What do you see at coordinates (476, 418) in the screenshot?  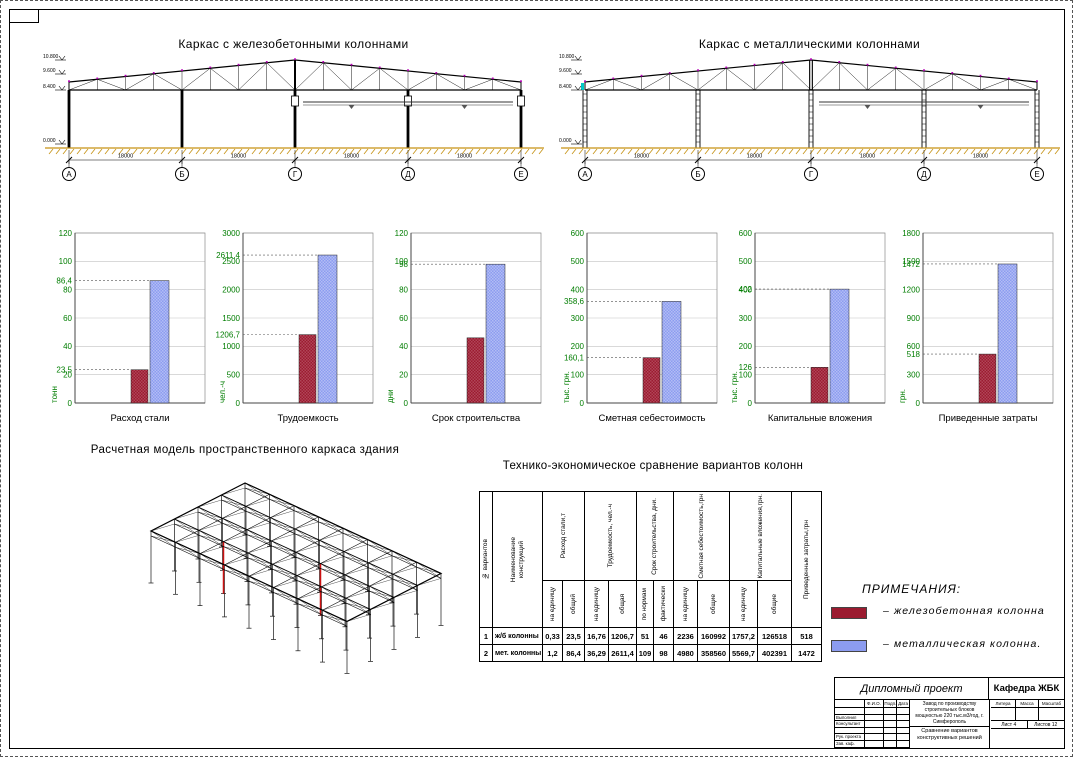 I see `x-axis-title: Срок строительства` at bounding box center [476, 418].